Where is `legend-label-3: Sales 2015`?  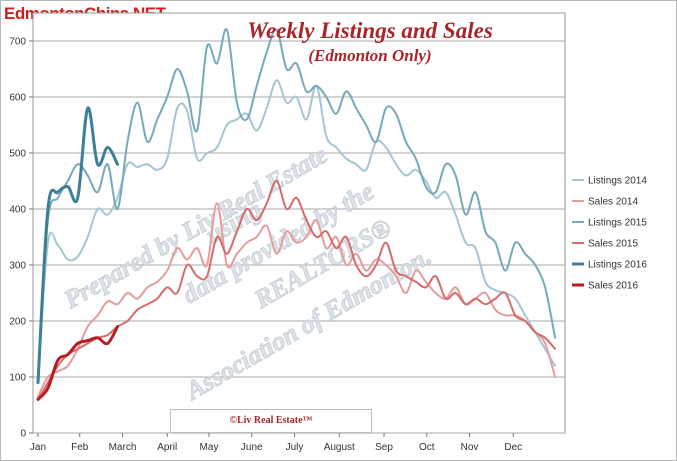
legend-label-3: Sales 2015 is located at coordinates (613, 244).